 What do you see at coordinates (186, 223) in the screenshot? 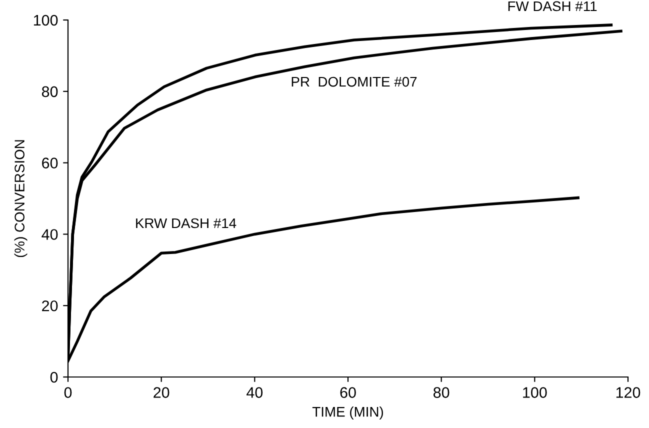
I see `series-label: KRW DASH #14` at bounding box center [186, 223].